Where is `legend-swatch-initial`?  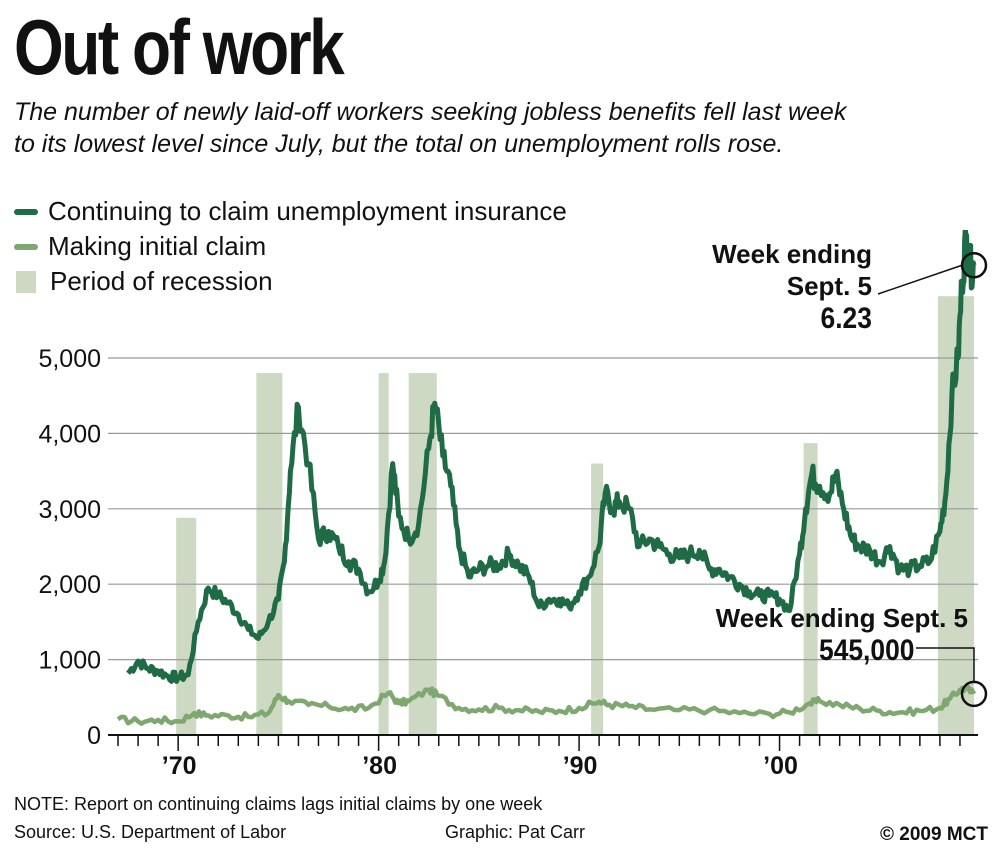 legend-swatch-initial is located at coordinates (26, 246).